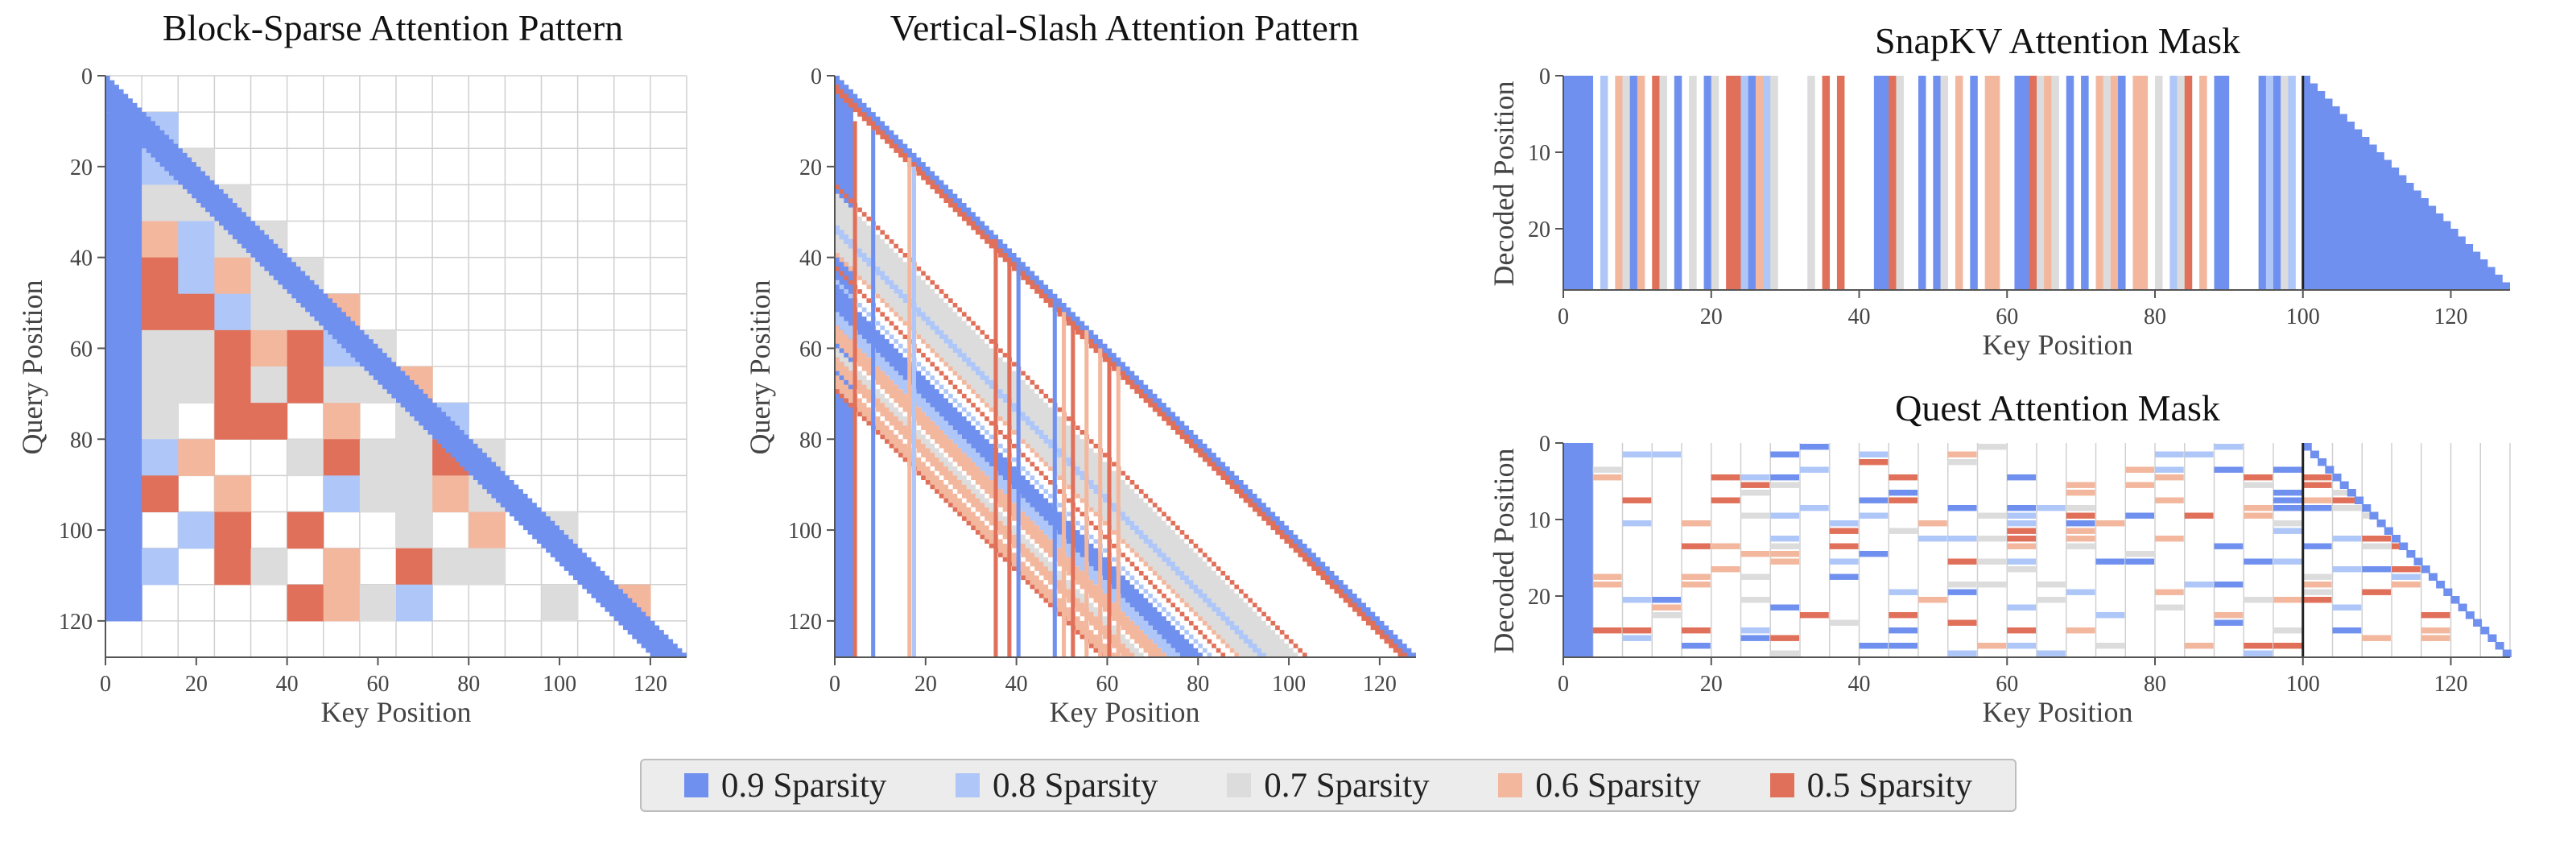 The width and height of the screenshot is (2576, 857). What do you see at coordinates (1125, 27) in the screenshot?
I see `vertical-slash-title: Vertical-Slash Attention Pattern` at bounding box center [1125, 27].